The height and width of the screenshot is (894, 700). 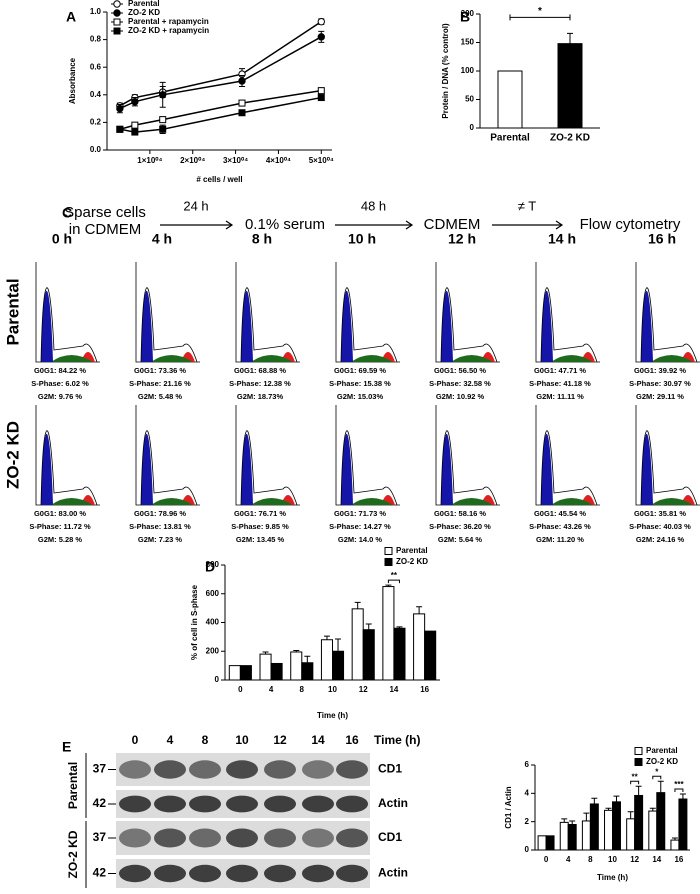 What do you see at coordinates (469, 99) in the screenshot?
I see `y-tick-label: 50` at bounding box center [469, 99].